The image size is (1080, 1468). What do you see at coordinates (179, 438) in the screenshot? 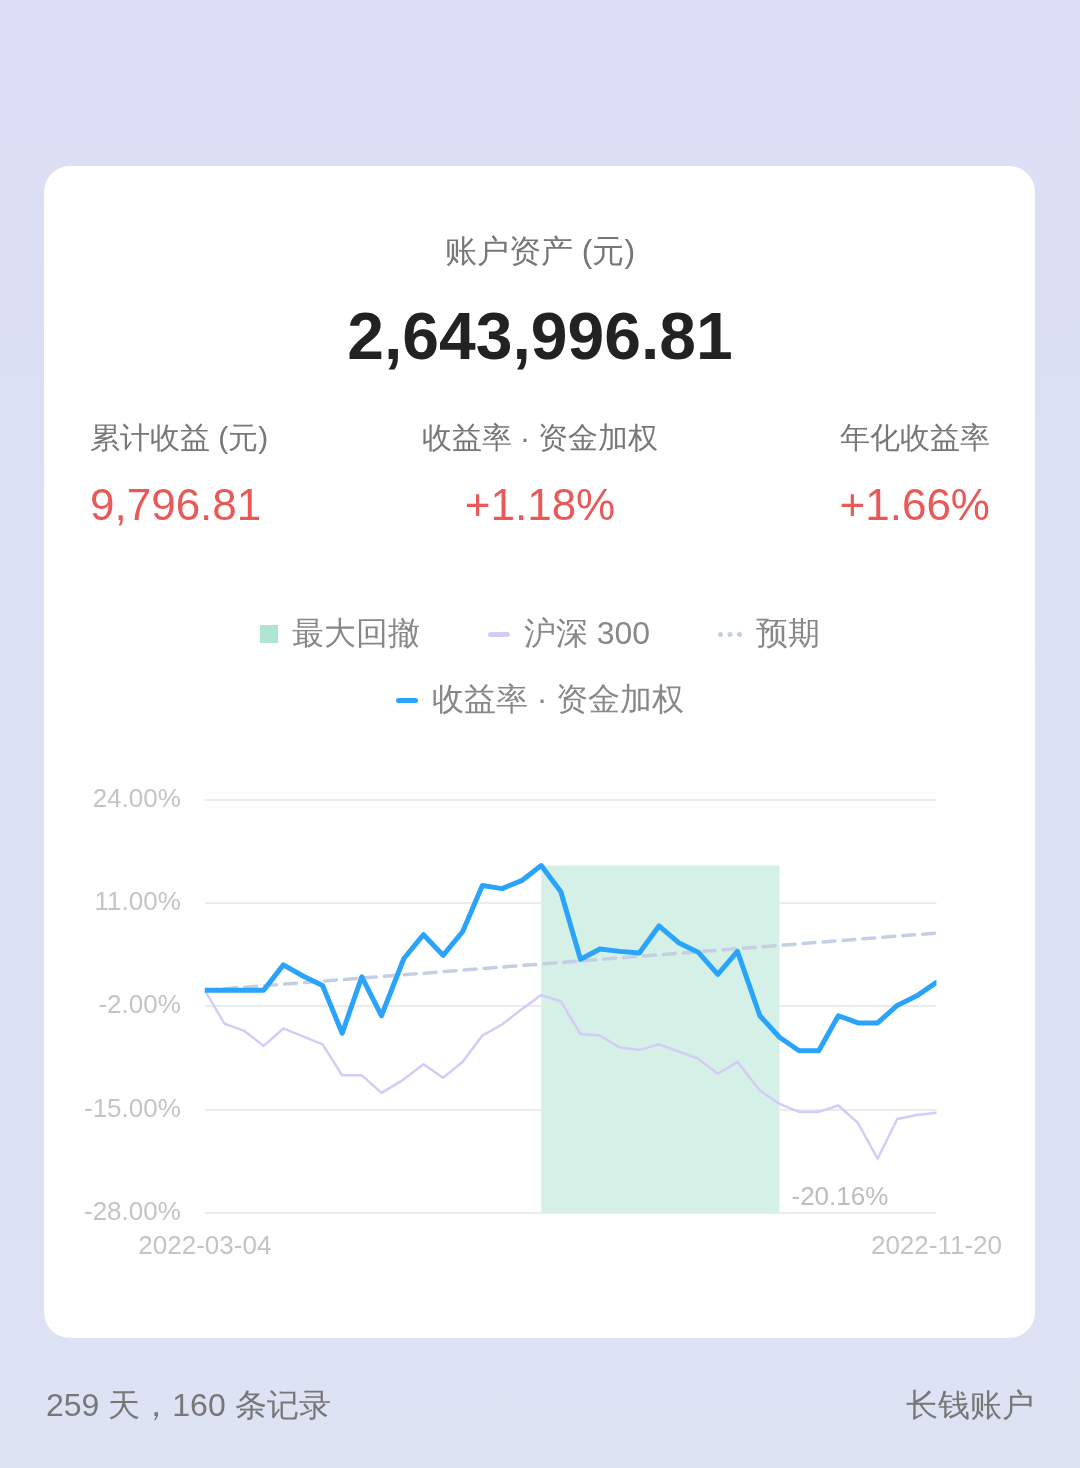
I see `text: 累计收益 (元)` at bounding box center [179, 438].